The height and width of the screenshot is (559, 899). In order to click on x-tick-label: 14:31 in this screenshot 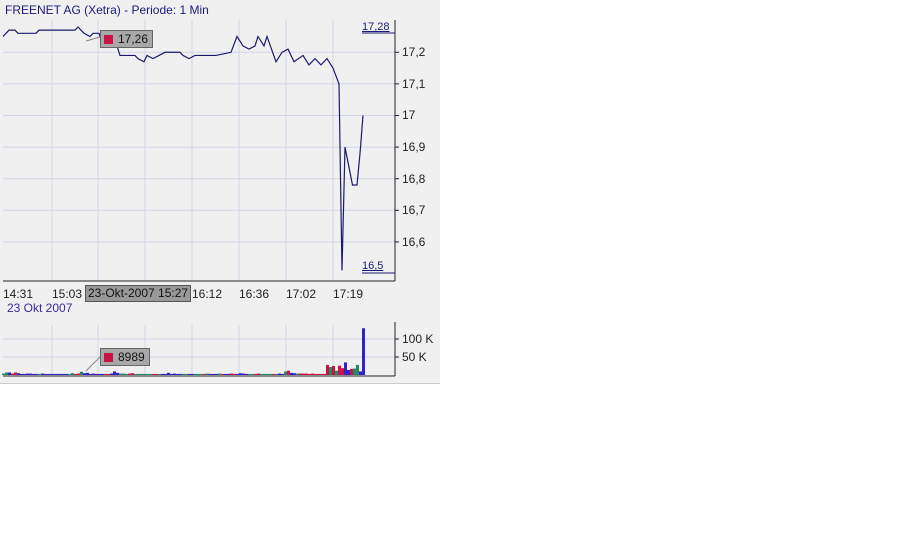, I will do `click(18, 294)`.